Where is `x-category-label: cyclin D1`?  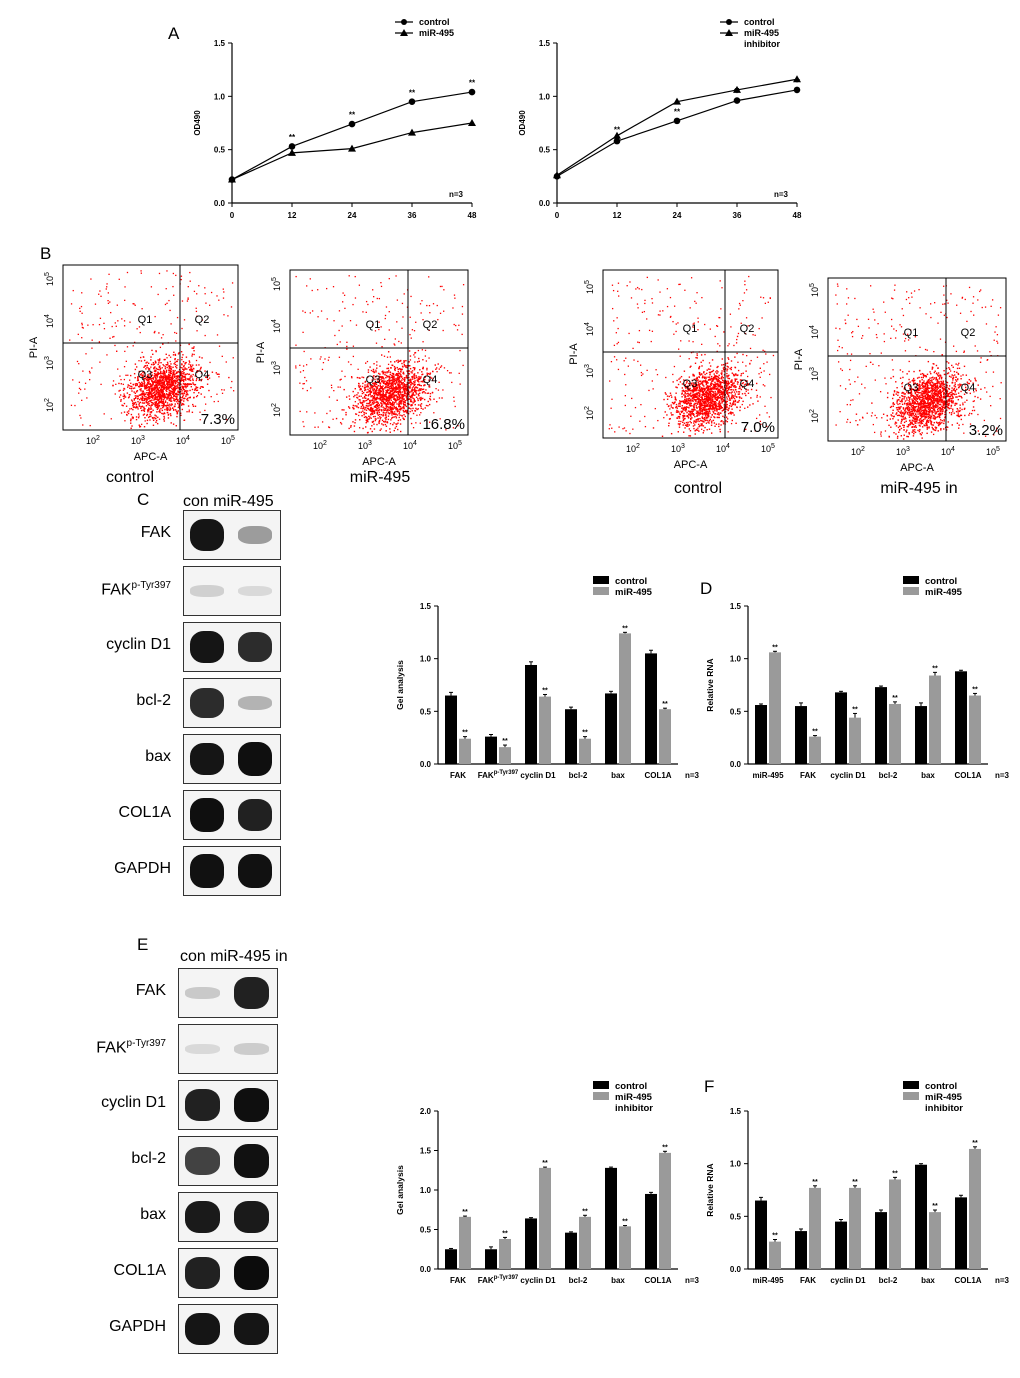
x-category-label: cyclin D1 is located at coordinates (538, 775).